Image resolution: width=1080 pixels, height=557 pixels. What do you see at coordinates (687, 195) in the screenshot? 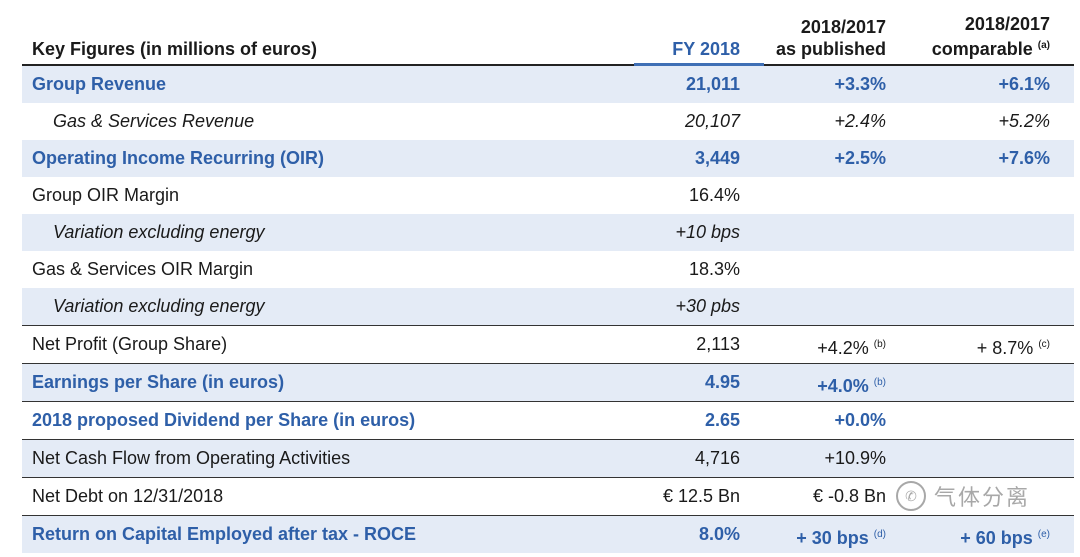
I see `row-fy-value: 16.4%` at bounding box center [687, 195].